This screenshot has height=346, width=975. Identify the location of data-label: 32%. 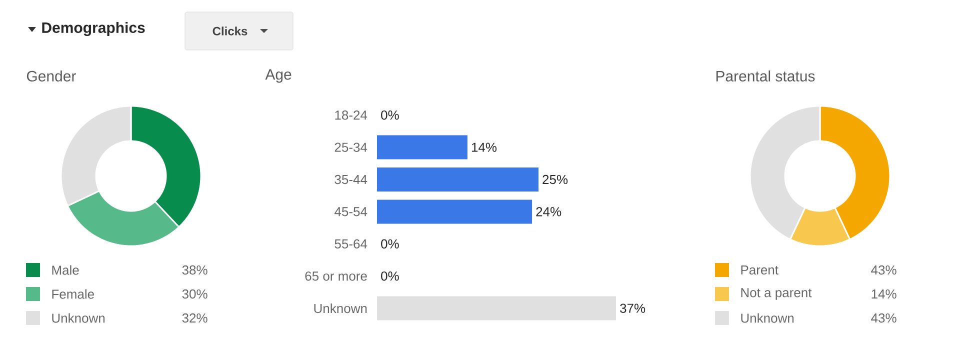
(195, 318).